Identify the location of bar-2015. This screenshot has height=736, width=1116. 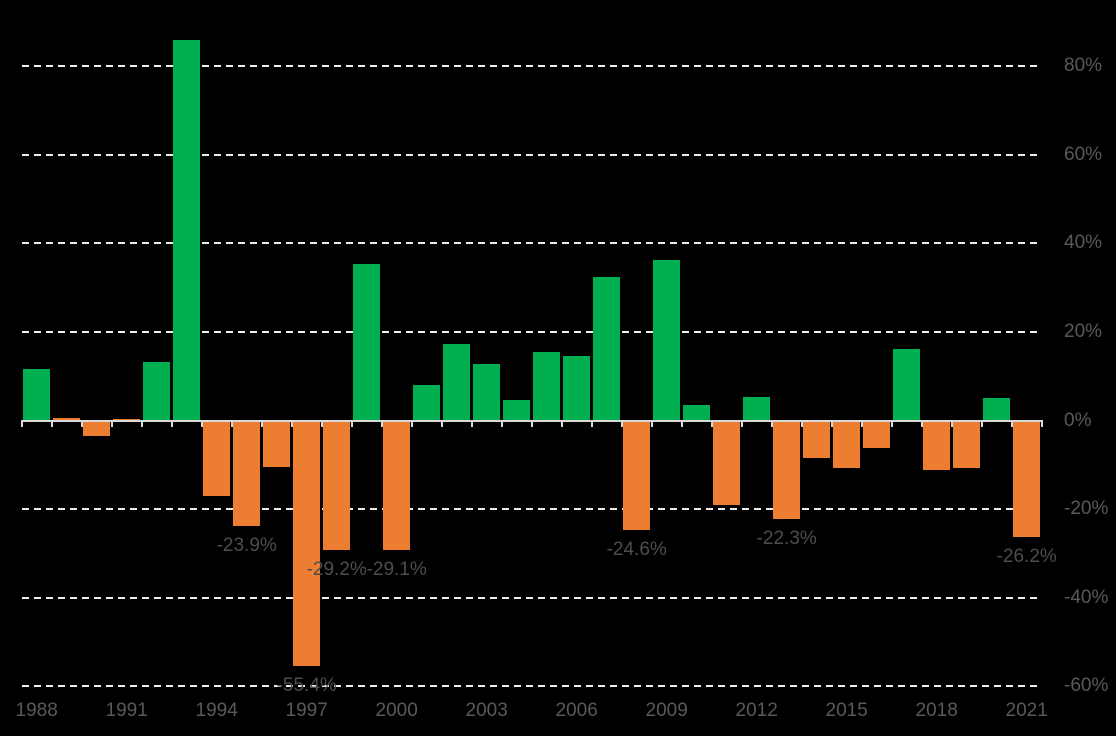
(847, 444).